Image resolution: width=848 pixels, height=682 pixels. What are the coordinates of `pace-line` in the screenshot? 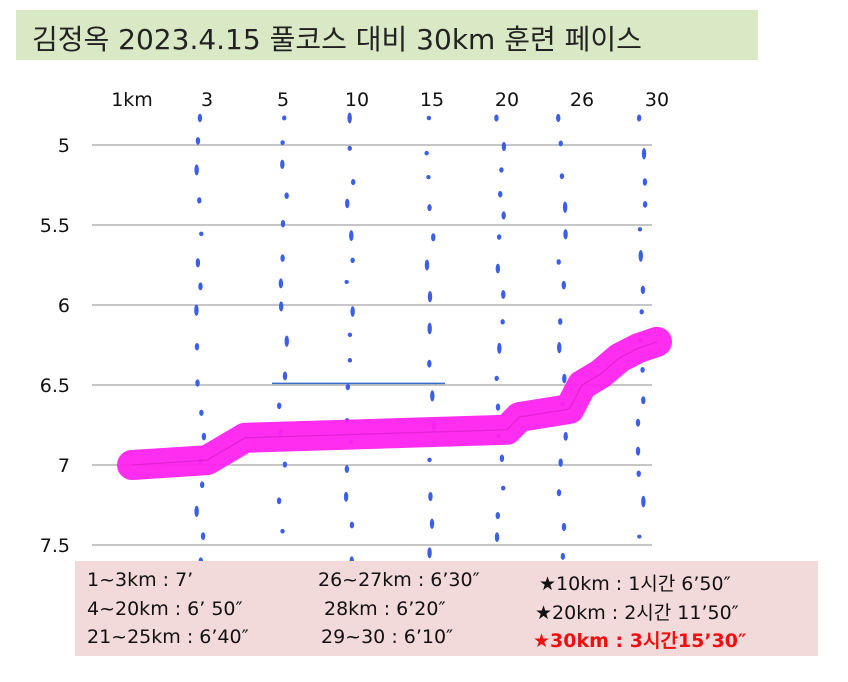 It's located at (394, 403).